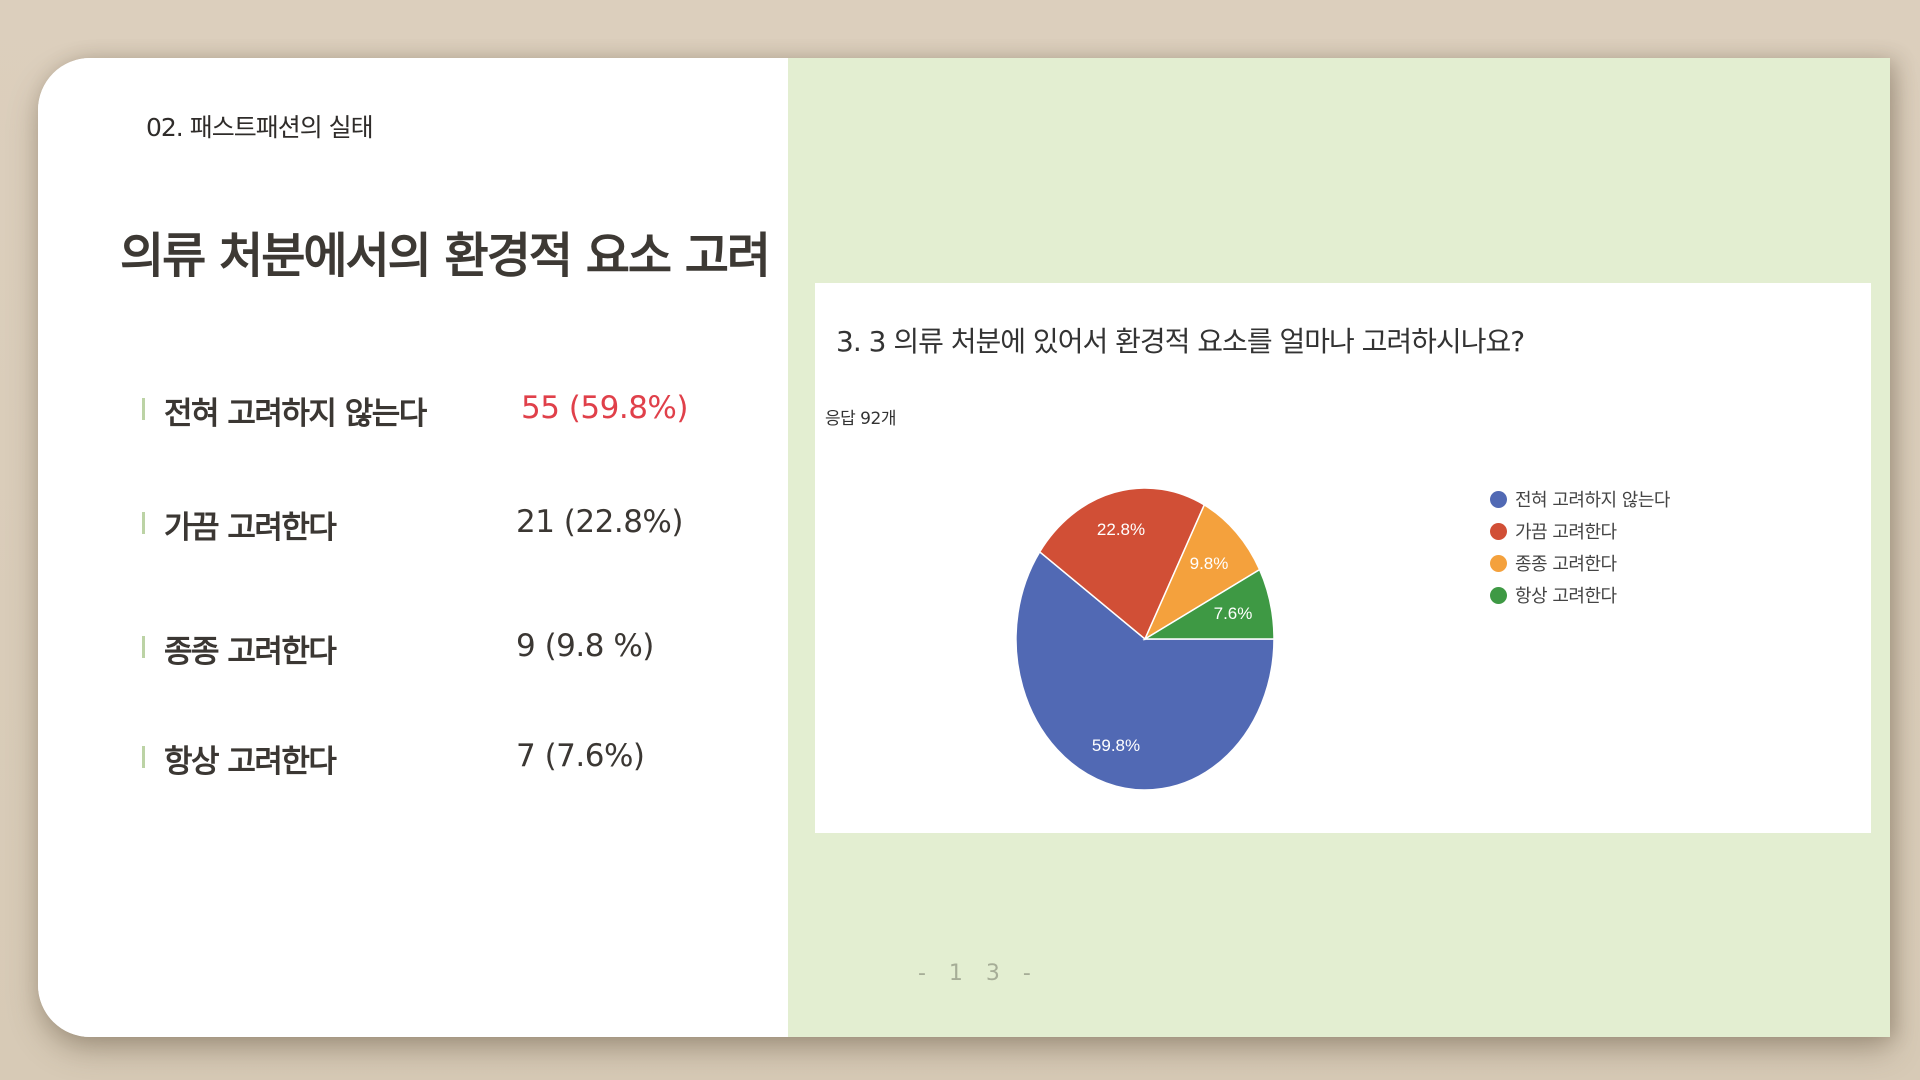 This screenshot has height=1080, width=1920. I want to click on stat-label: 전혀 고려하지 않는다, so click(295, 414).